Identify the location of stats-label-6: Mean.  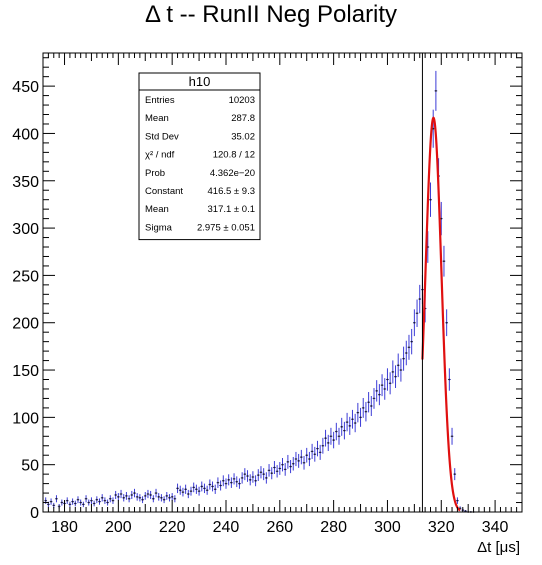
(157, 209).